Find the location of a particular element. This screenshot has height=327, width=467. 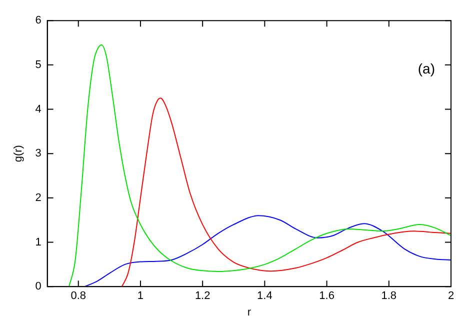

x-tick-label: 1.6 is located at coordinates (326, 296).